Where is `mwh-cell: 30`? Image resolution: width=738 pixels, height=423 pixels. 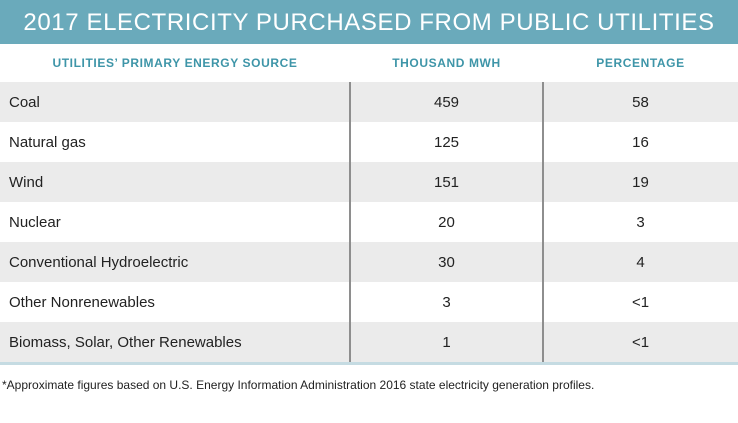
mwh-cell: 30 is located at coordinates (446, 262).